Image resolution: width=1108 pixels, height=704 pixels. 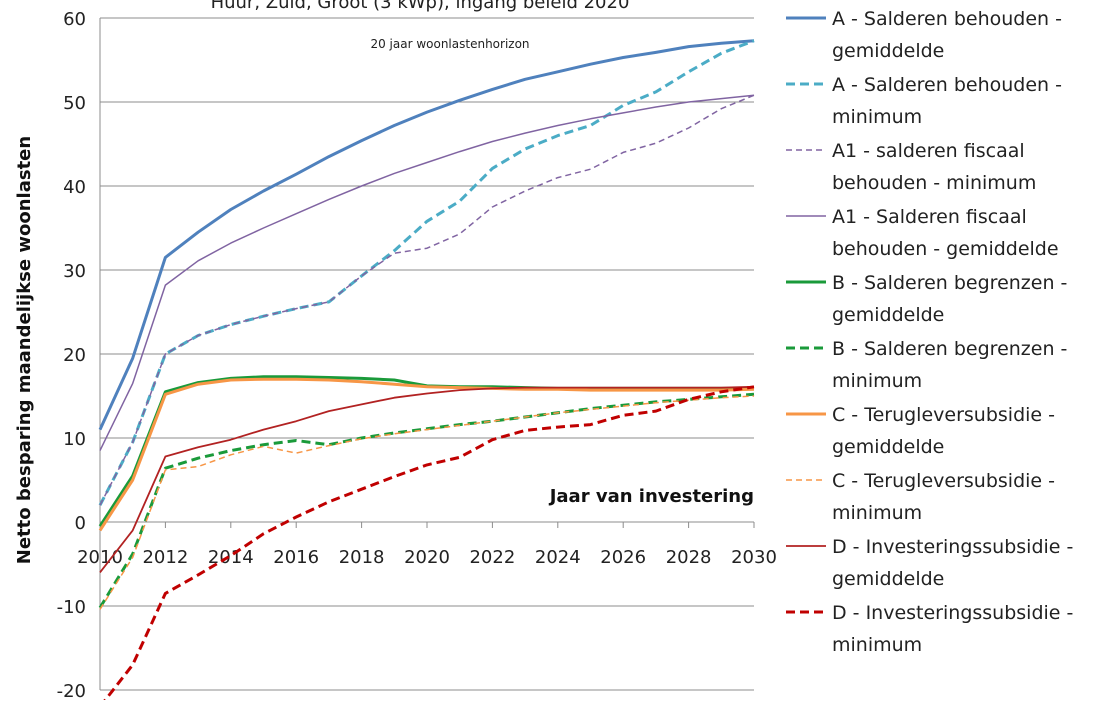 What do you see at coordinates (100, 557) in the screenshot?
I see `x-tick-label: 2010` at bounding box center [100, 557].